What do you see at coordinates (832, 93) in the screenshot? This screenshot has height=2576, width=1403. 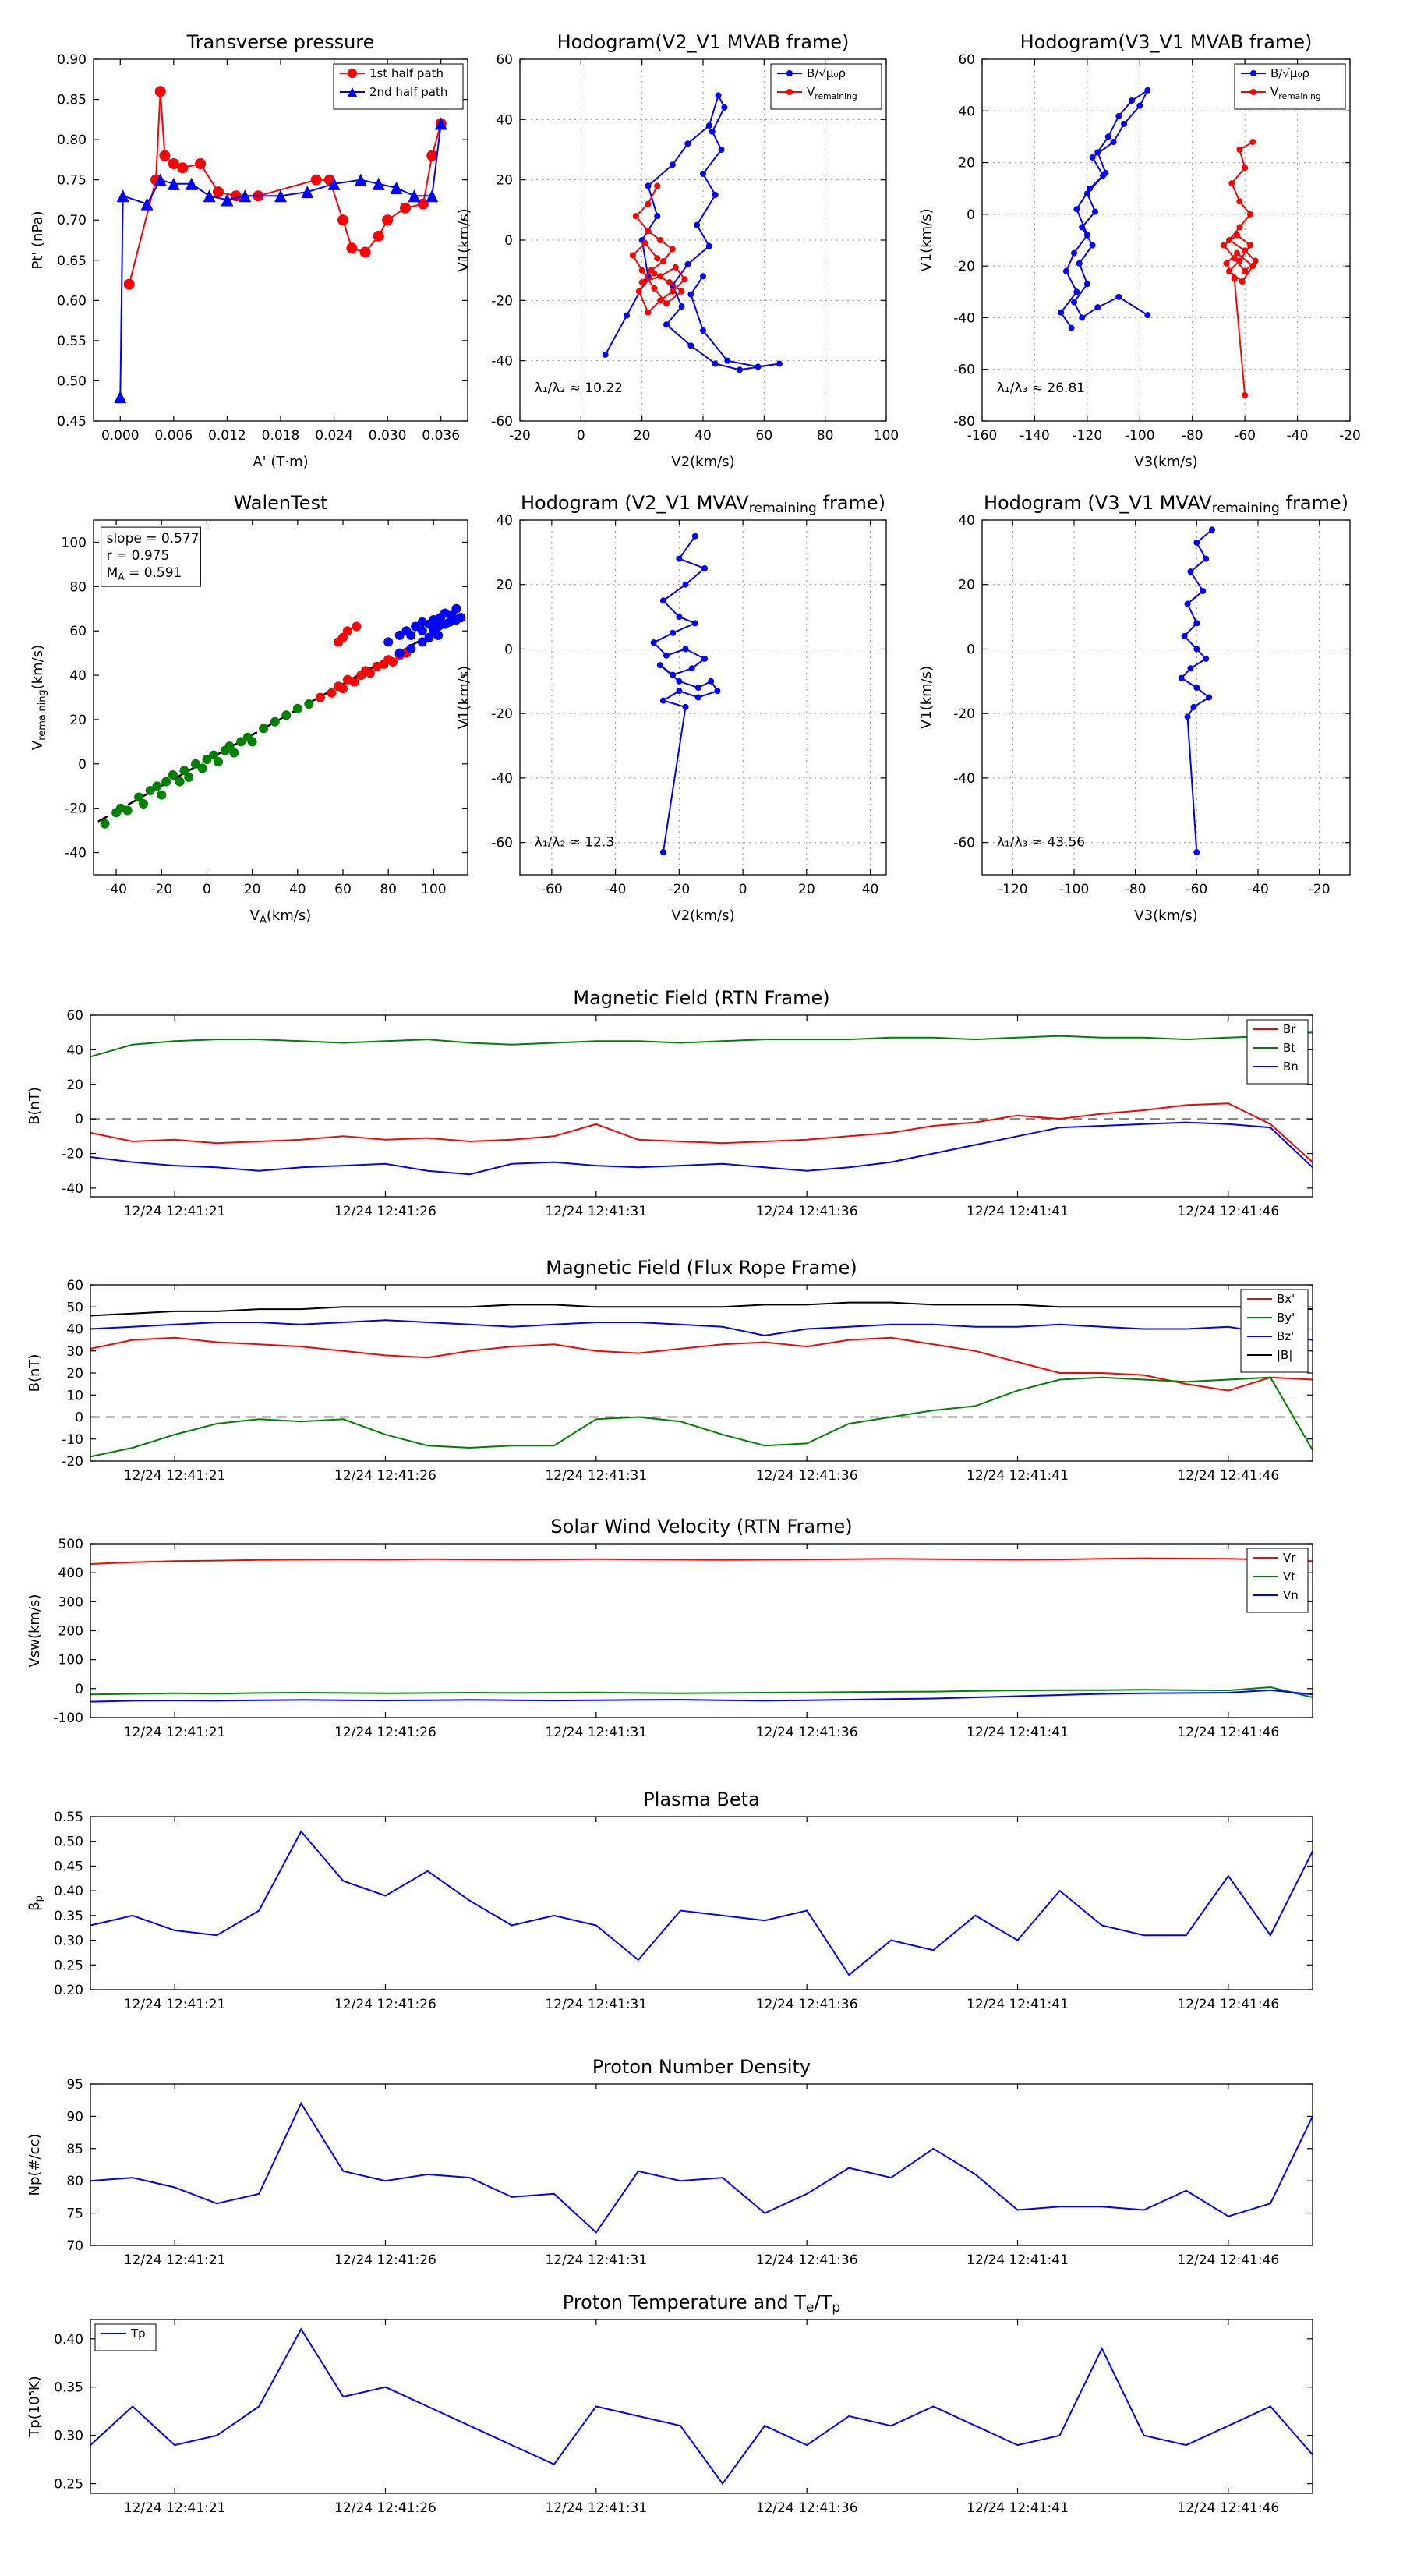 I see `legend-label: Vremaining` at bounding box center [832, 93].